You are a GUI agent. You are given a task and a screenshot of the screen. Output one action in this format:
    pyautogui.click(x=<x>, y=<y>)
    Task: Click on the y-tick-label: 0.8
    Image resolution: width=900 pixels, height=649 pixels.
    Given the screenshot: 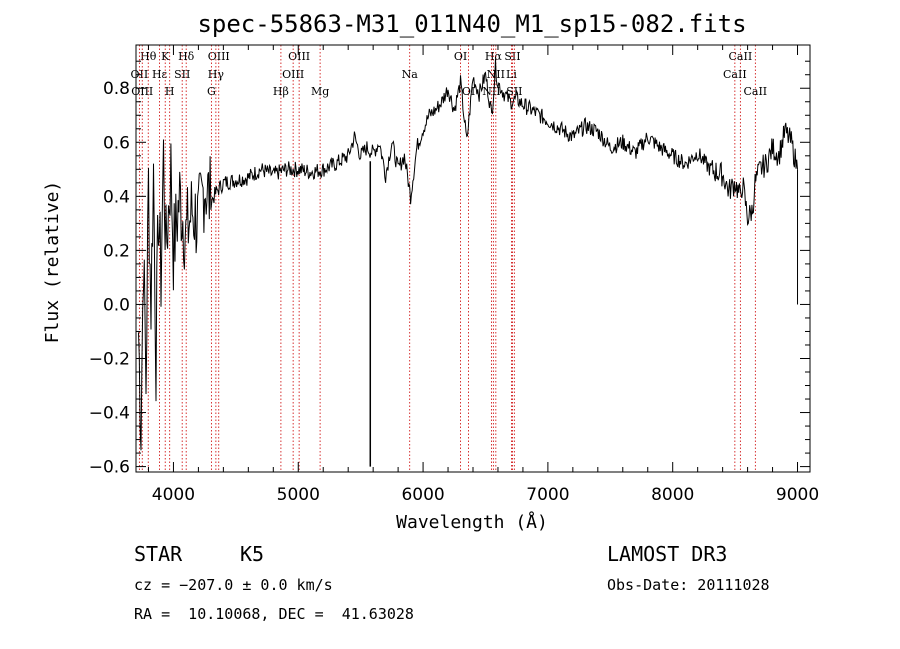 What is the action you would take?
    pyautogui.click(x=116, y=89)
    